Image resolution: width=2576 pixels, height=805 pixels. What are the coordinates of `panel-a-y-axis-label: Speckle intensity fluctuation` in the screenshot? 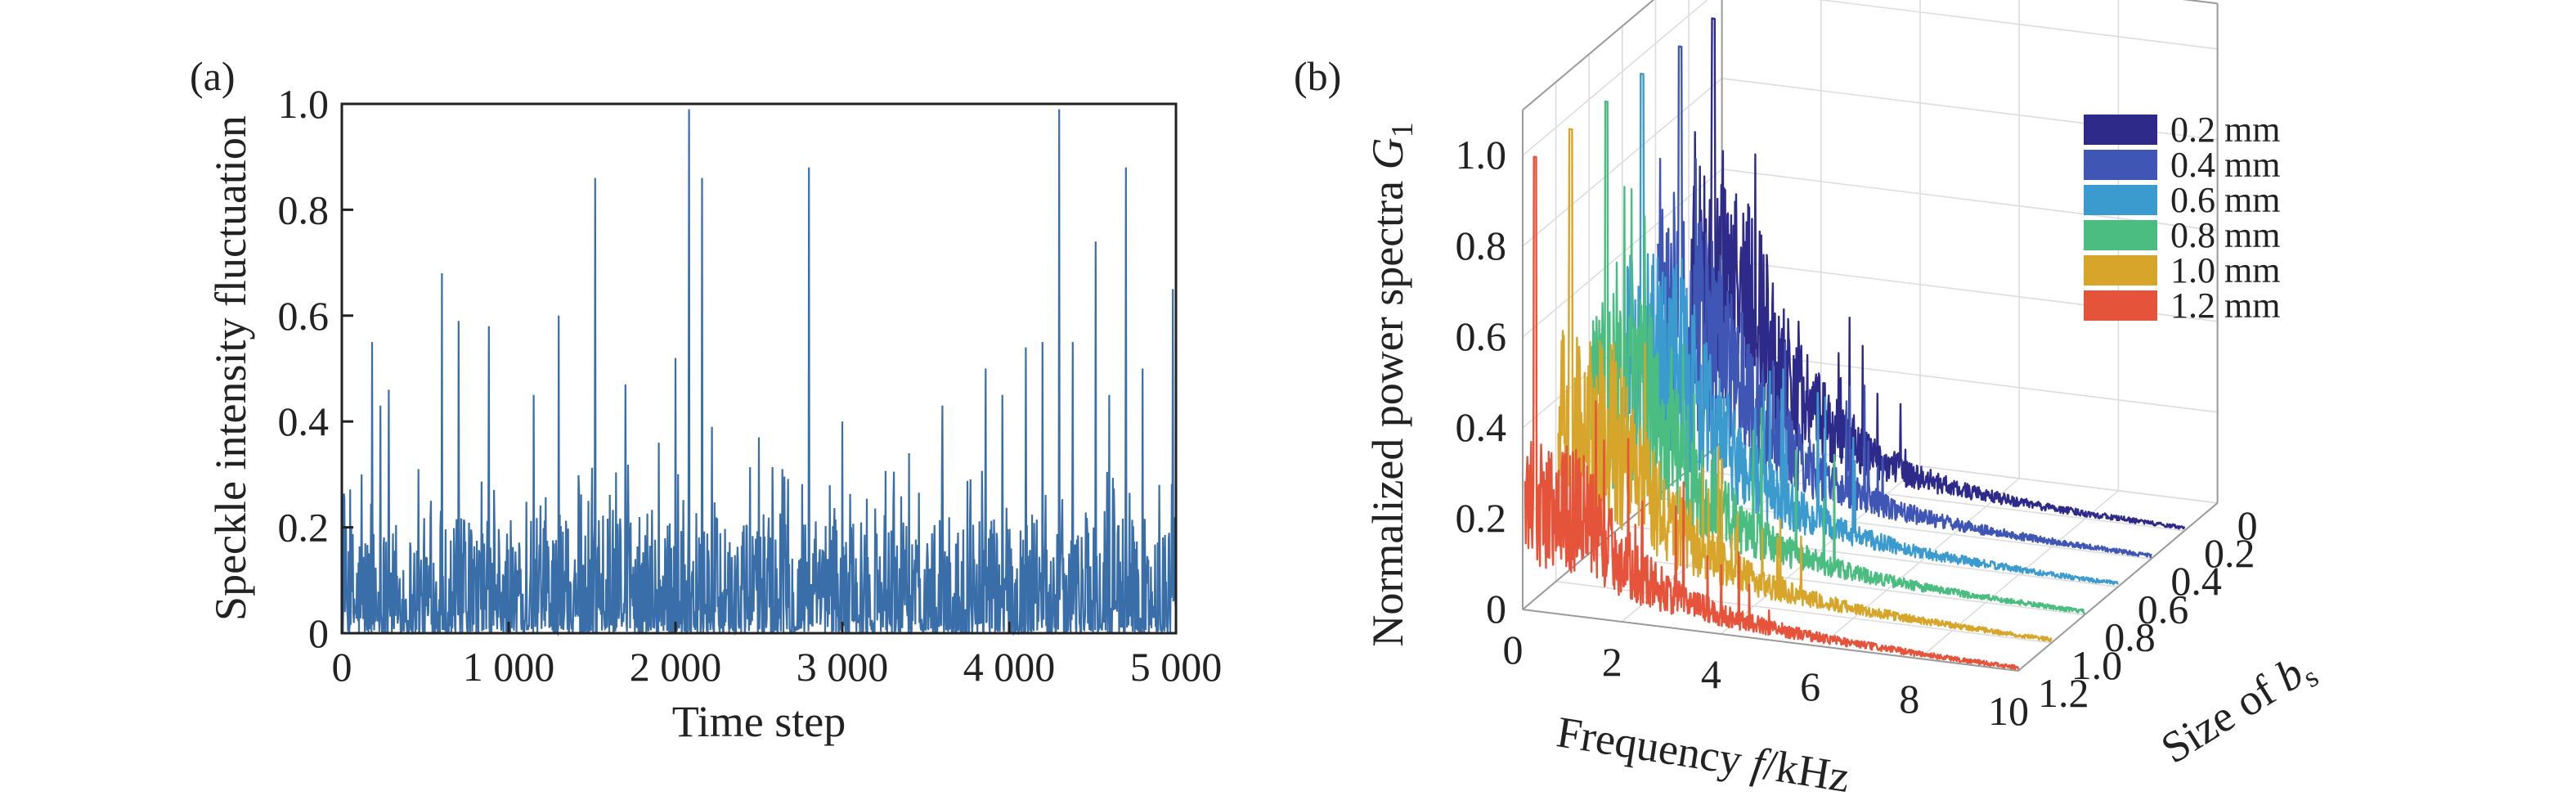 It's located at (230, 368).